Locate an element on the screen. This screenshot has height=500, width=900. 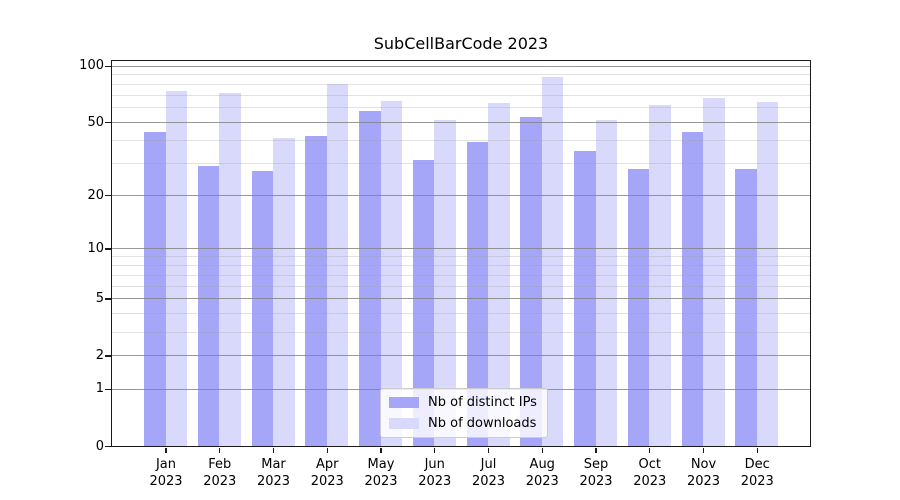
bar-jan-downloads is located at coordinates (176, 268).